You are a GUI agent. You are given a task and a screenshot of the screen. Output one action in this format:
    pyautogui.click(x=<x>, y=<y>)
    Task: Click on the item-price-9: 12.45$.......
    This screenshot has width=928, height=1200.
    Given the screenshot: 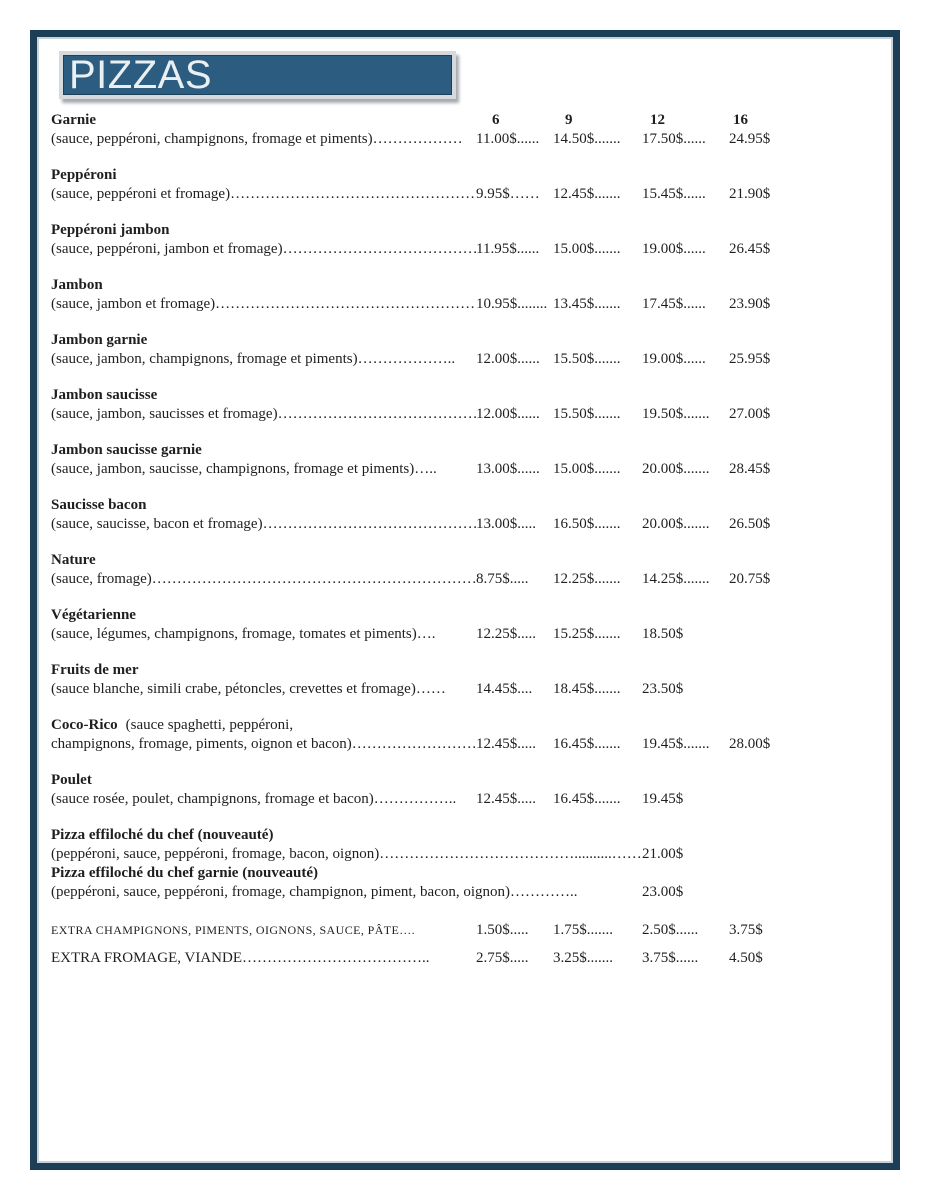 What is the action you would take?
    pyautogui.click(x=587, y=194)
    